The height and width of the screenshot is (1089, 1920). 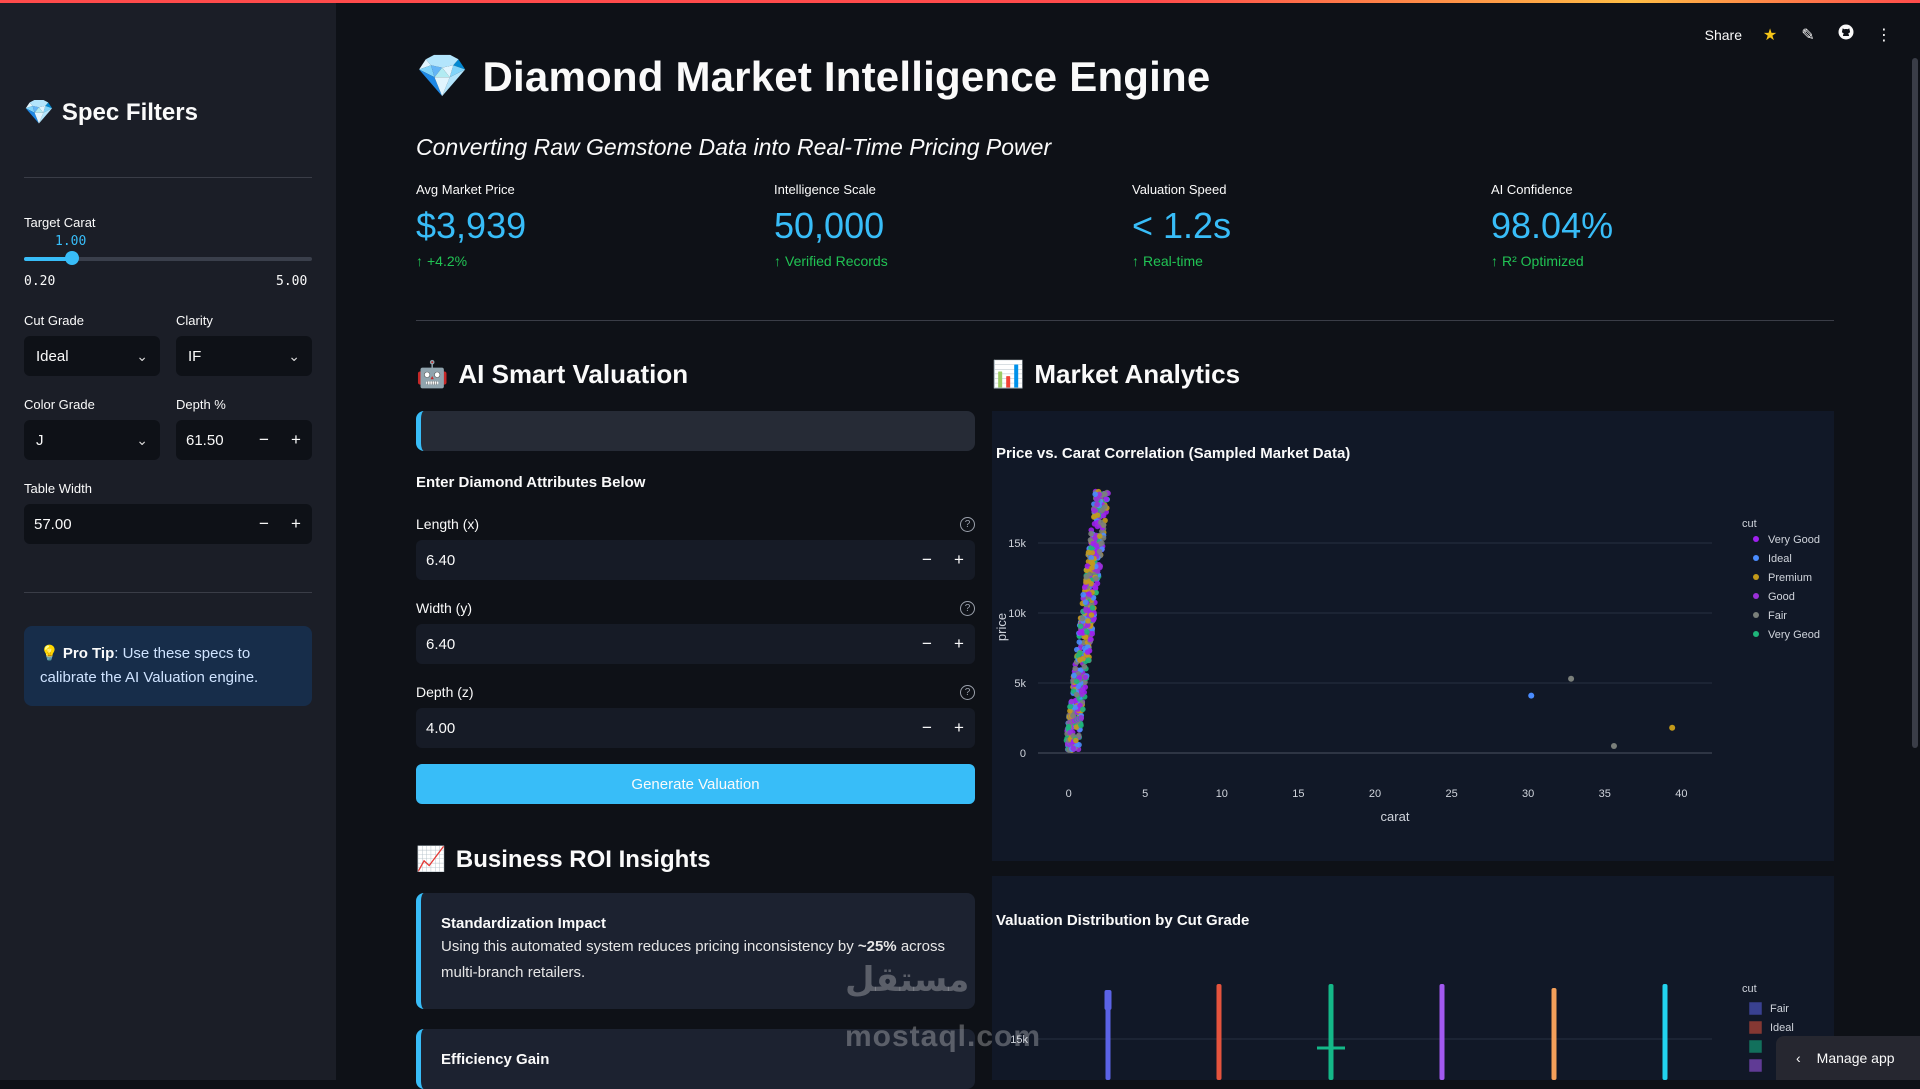 What do you see at coordinates (1884, 35) in the screenshot?
I see `more-menu-icon: ⋮` at bounding box center [1884, 35].